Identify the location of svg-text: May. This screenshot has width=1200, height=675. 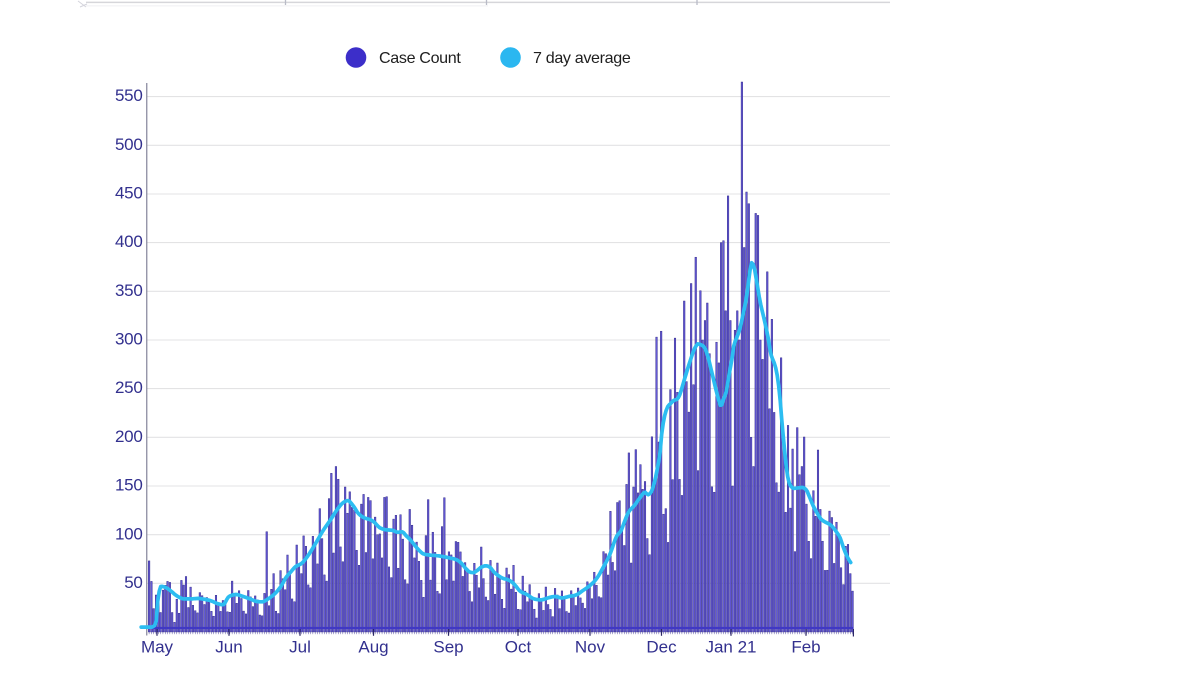
(157, 647).